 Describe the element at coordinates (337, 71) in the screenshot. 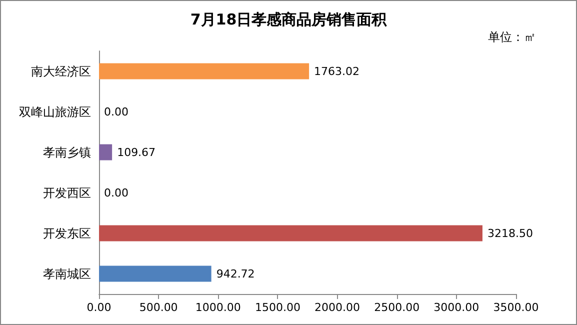

I see `data-label: 1763.02` at that location.